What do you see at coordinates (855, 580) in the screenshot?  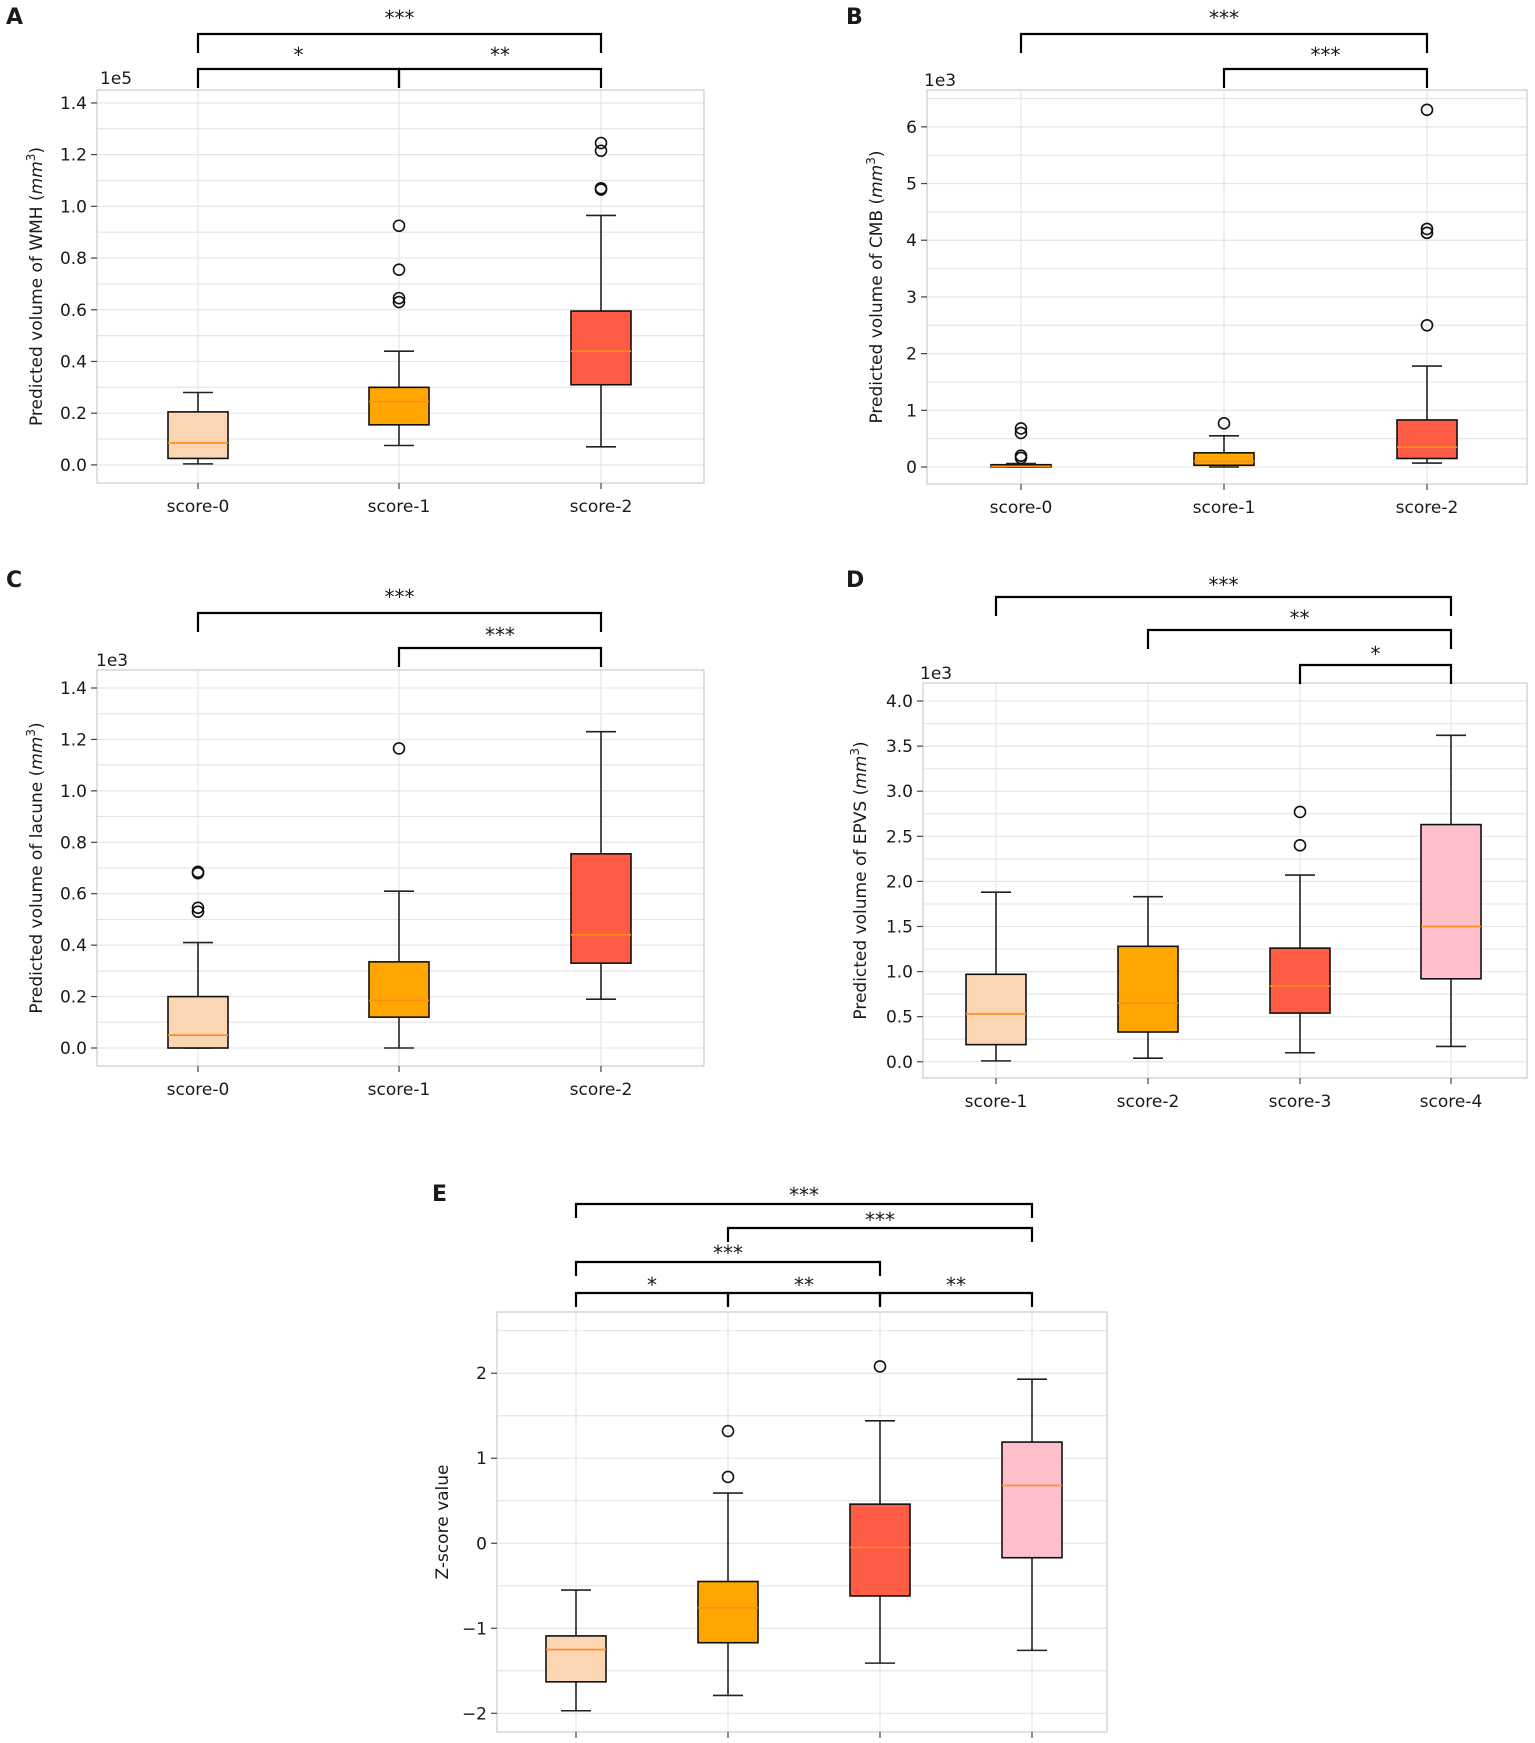 I see `panel-letter: D` at bounding box center [855, 580].